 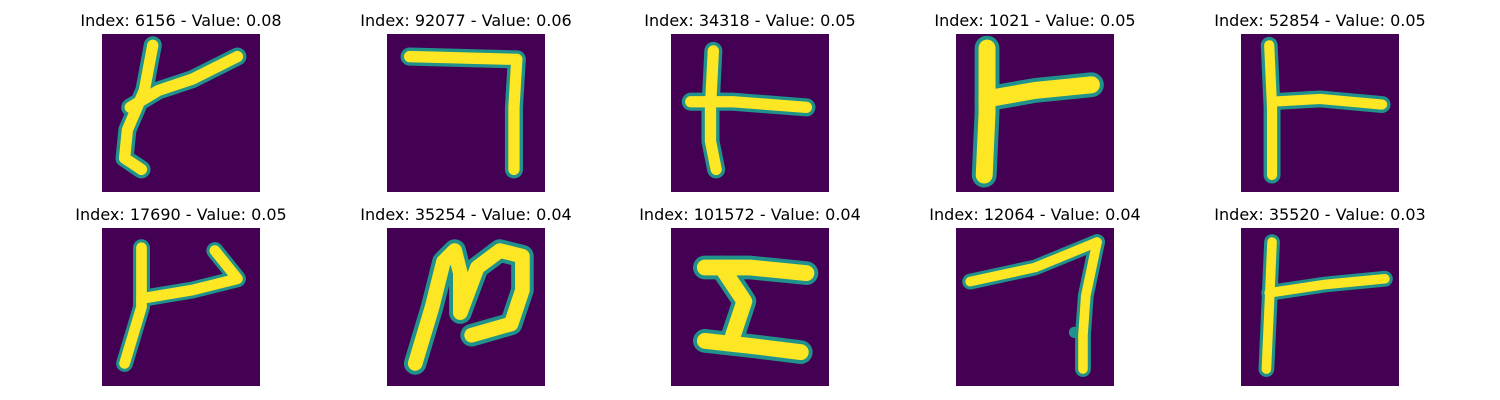 I want to click on panel-title: Index: 35254 - Value: 0.04, so click(x=466, y=214).